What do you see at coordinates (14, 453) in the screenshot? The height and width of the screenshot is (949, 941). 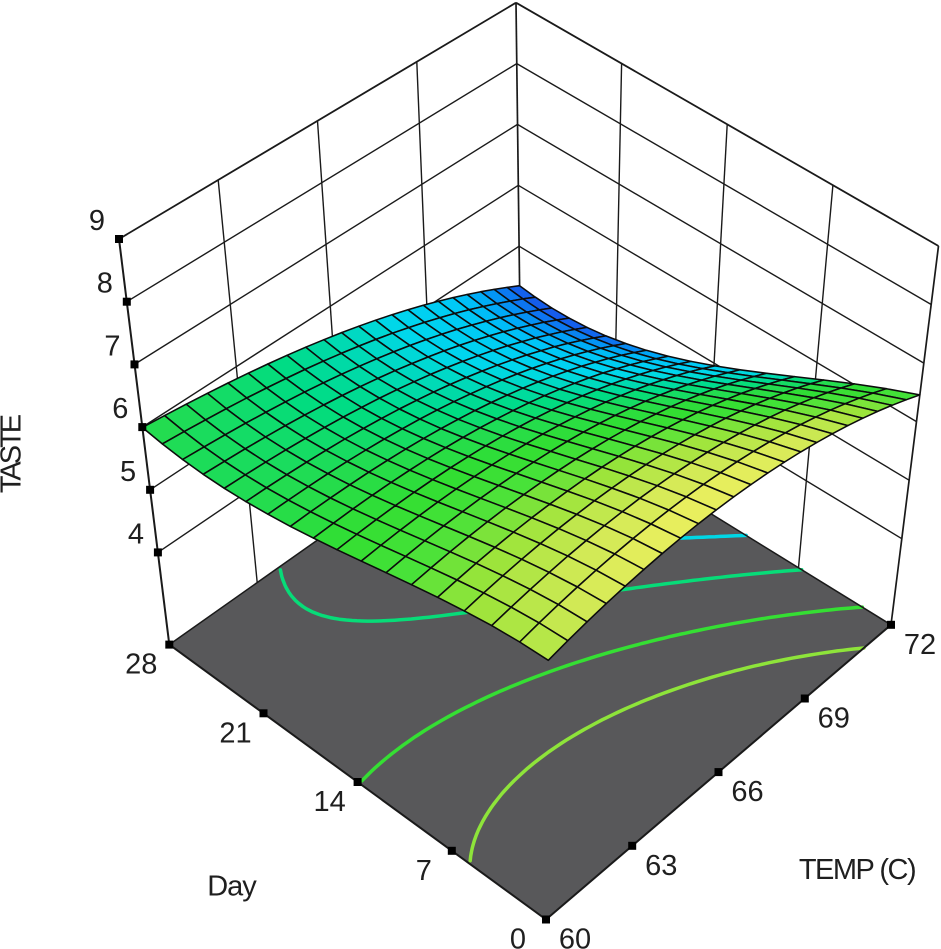 I see `svg-text: TASTE` at bounding box center [14, 453].